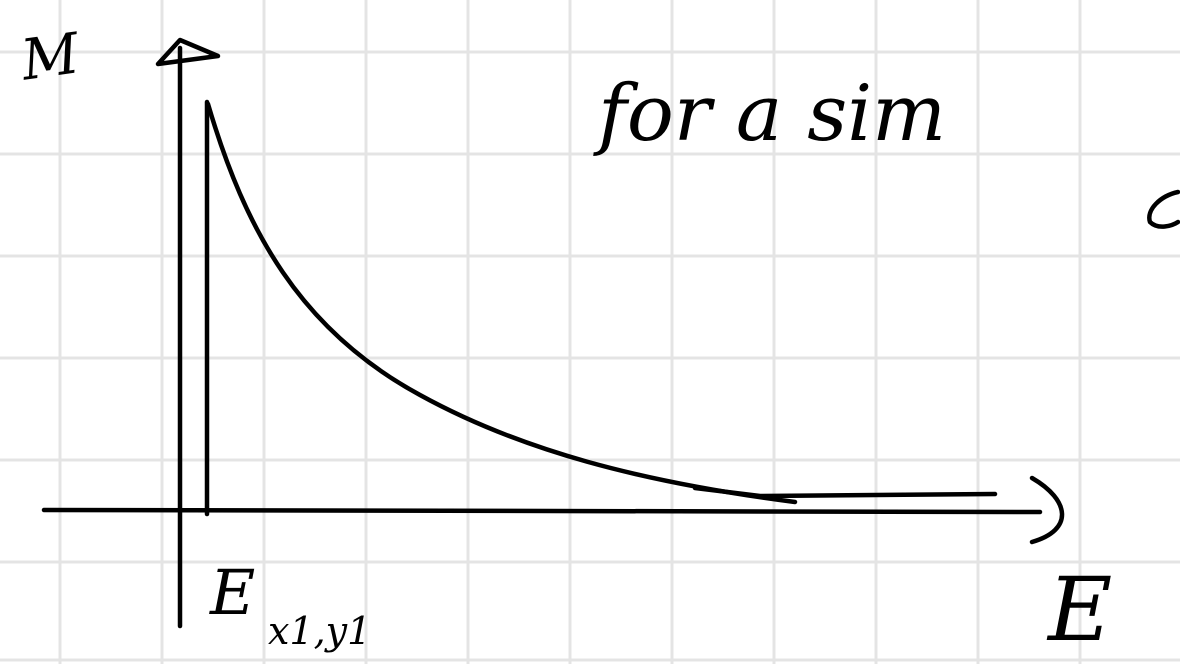 Image resolution: width=1180 pixels, height=664 pixels. I want to click on curve-start-label-subscript: x1,y1, so click(319, 631).